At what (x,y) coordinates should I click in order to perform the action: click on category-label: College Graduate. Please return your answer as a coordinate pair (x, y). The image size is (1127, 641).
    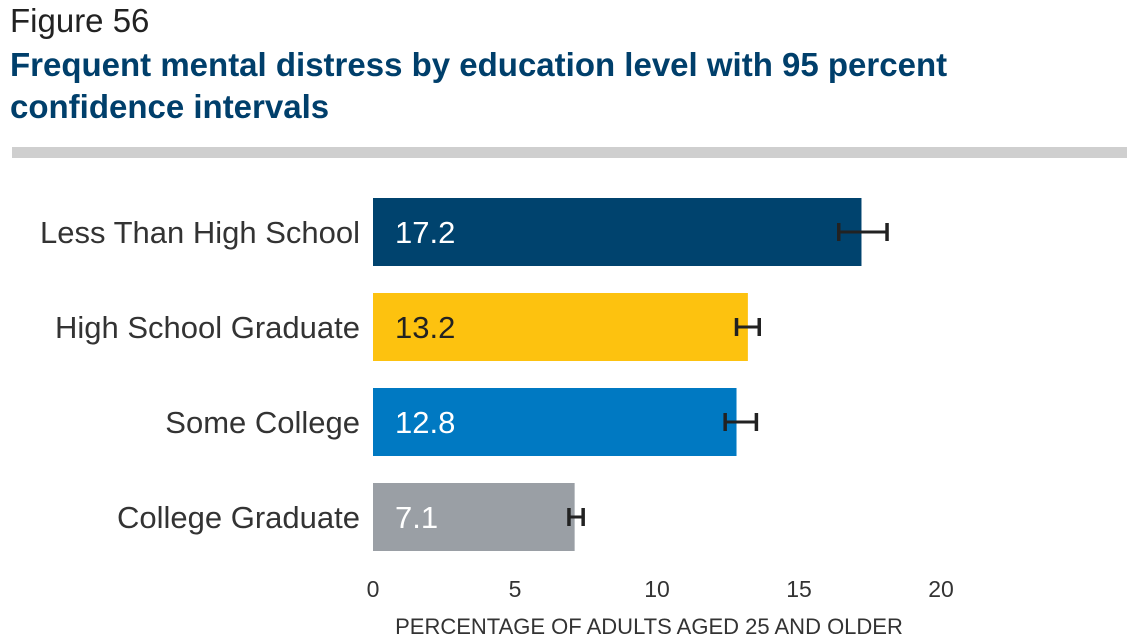
    Looking at the image, I should click on (238, 517).